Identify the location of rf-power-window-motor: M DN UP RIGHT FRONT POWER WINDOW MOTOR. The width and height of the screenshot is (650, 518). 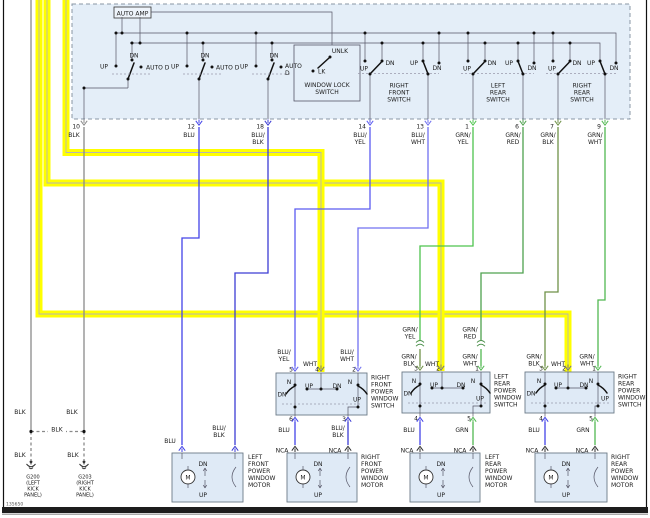
(337, 474).